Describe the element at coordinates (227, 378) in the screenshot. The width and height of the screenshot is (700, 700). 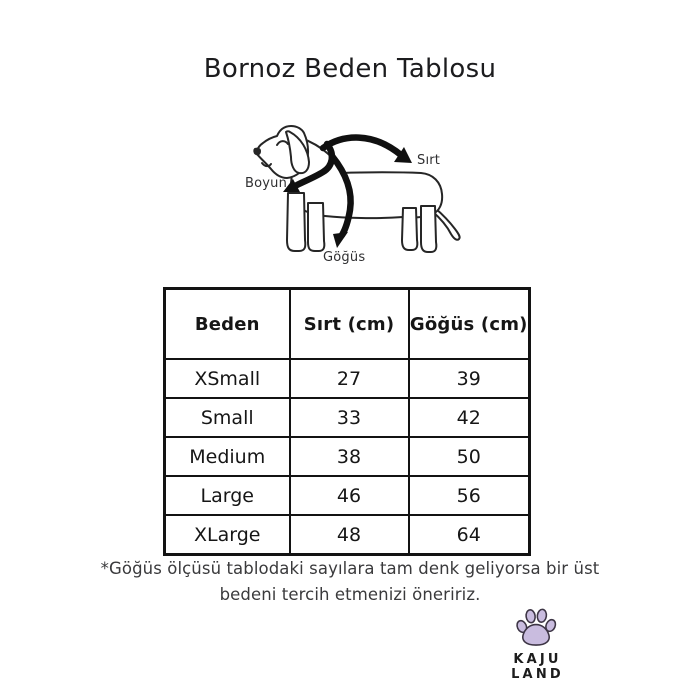
I see `size-name-cell: XSmall` at that location.